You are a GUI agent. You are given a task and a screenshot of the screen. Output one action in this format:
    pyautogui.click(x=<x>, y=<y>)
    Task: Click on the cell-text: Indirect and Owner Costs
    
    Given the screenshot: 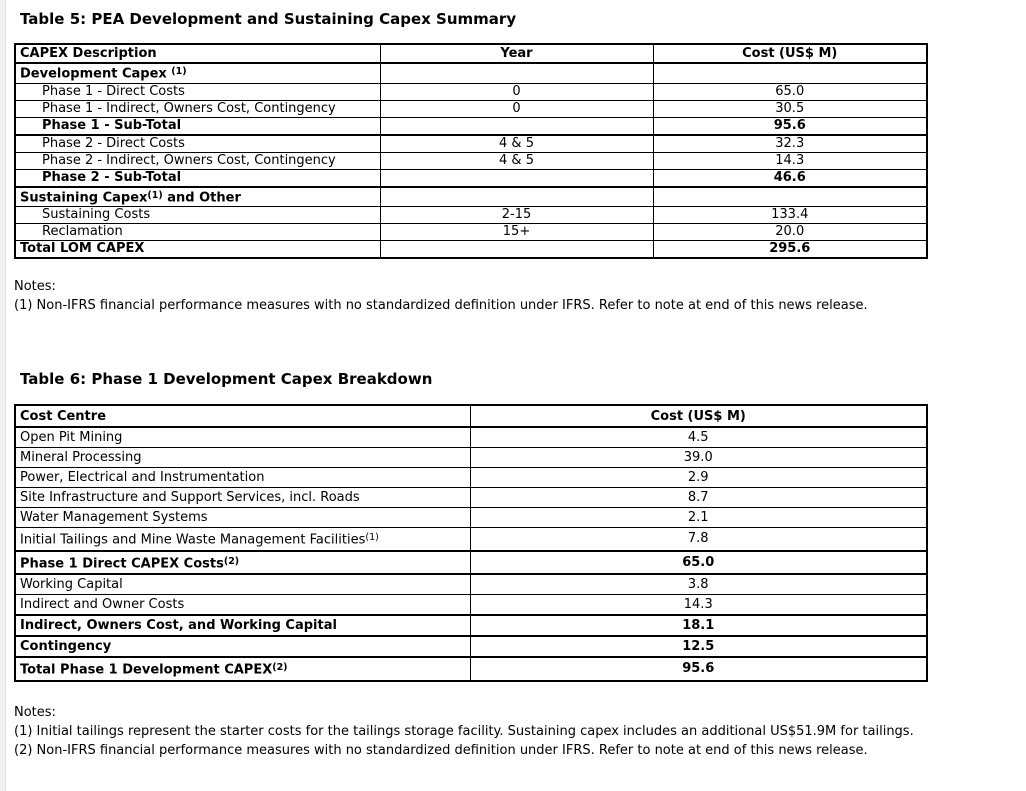 What is the action you would take?
    pyautogui.click(x=102, y=604)
    